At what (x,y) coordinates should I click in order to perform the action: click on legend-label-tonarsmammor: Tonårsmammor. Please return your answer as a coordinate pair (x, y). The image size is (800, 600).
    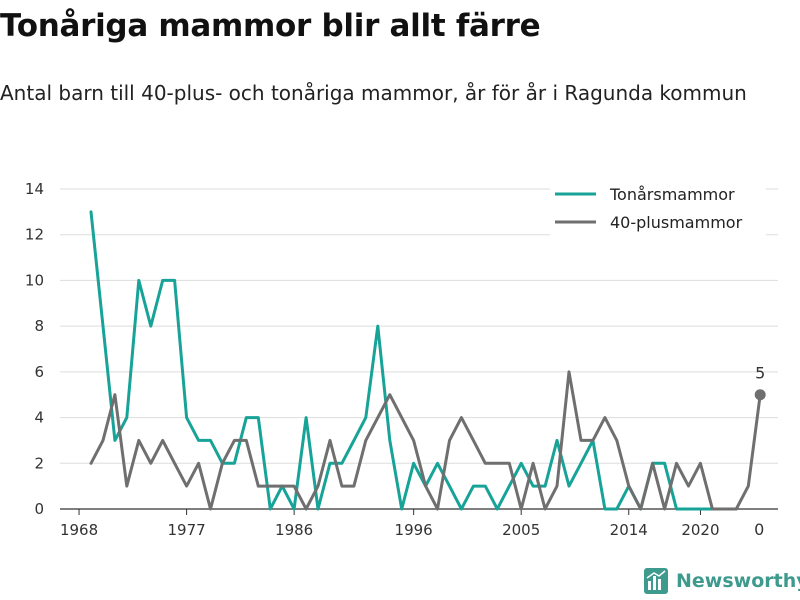
    Looking at the image, I should click on (672, 194).